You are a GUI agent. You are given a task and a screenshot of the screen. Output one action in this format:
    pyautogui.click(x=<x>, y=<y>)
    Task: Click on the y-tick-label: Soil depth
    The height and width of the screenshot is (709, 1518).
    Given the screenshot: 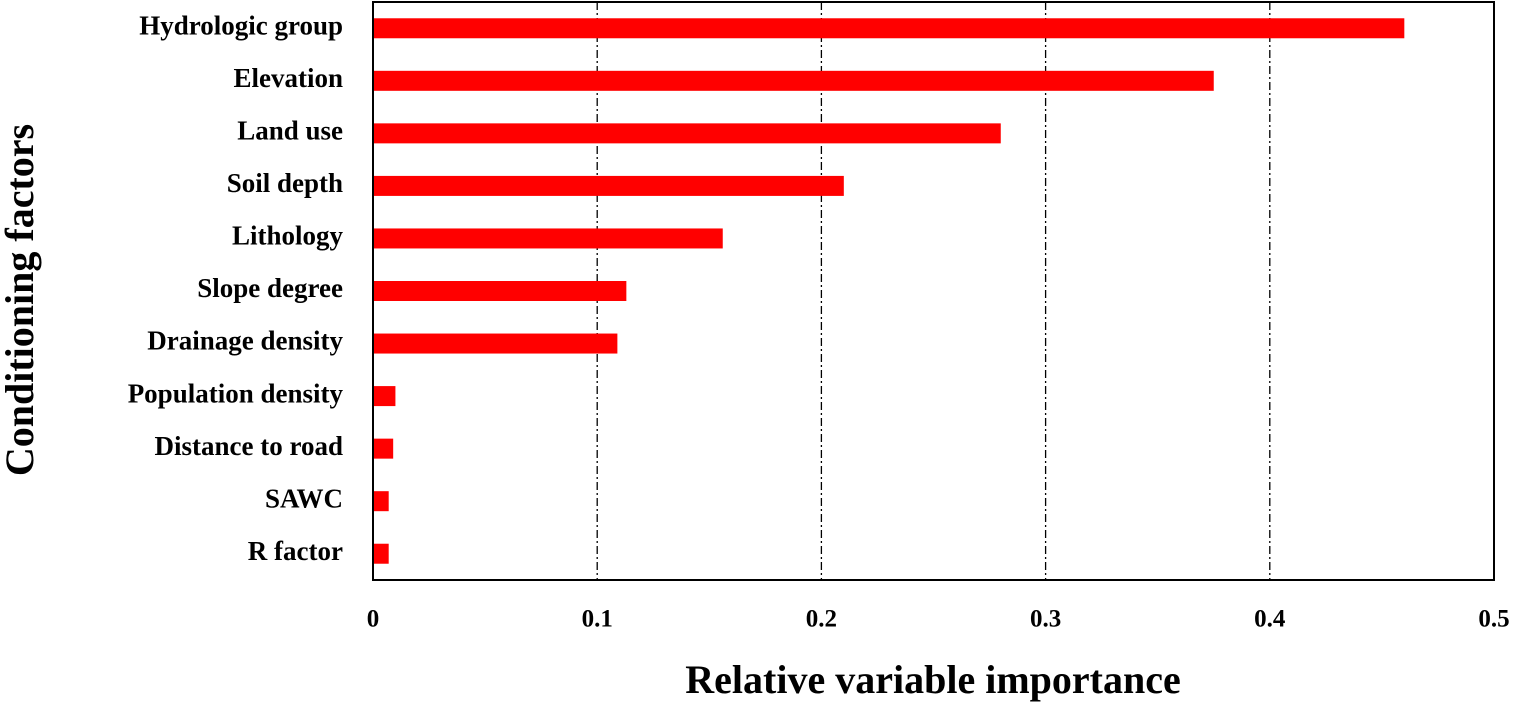 What is the action you would take?
    pyautogui.click(x=285, y=183)
    